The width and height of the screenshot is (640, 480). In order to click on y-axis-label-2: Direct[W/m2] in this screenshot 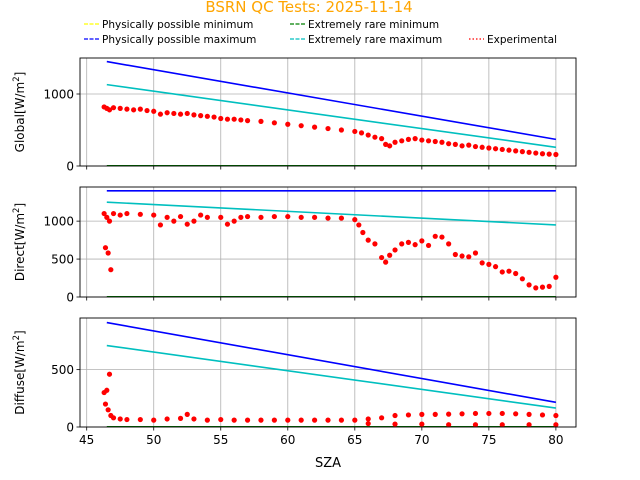, I will do `click(19, 242)`.